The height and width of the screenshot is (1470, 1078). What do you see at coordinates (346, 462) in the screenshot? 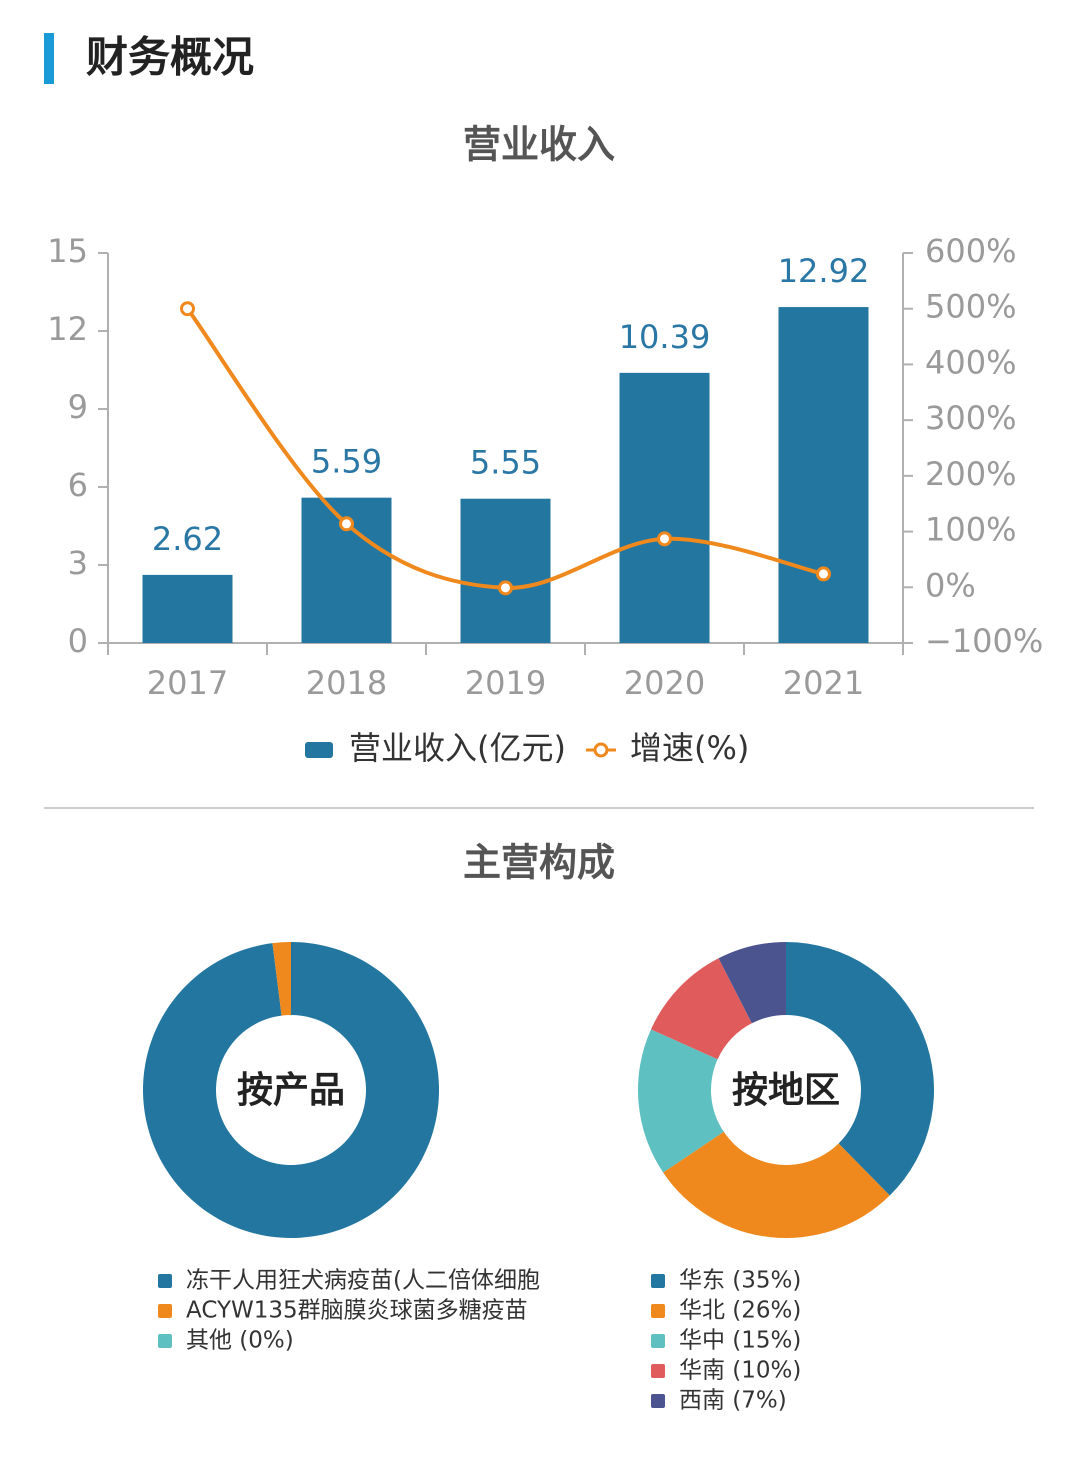
I see `bar-value-label: 5.59` at bounding box center [346, 462].